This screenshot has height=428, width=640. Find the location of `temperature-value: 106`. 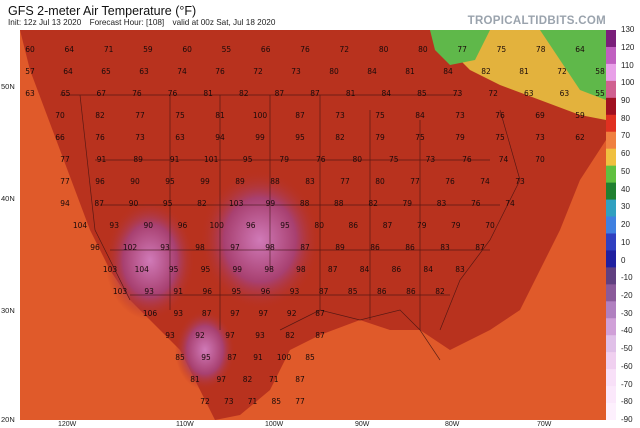

temperature-value: 106 is located at coordinates (150, 313).